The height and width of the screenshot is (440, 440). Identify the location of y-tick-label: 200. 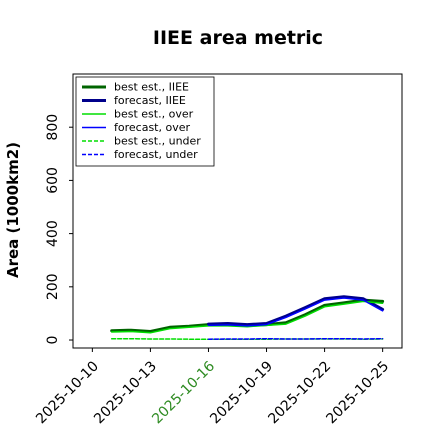
(53, 286).